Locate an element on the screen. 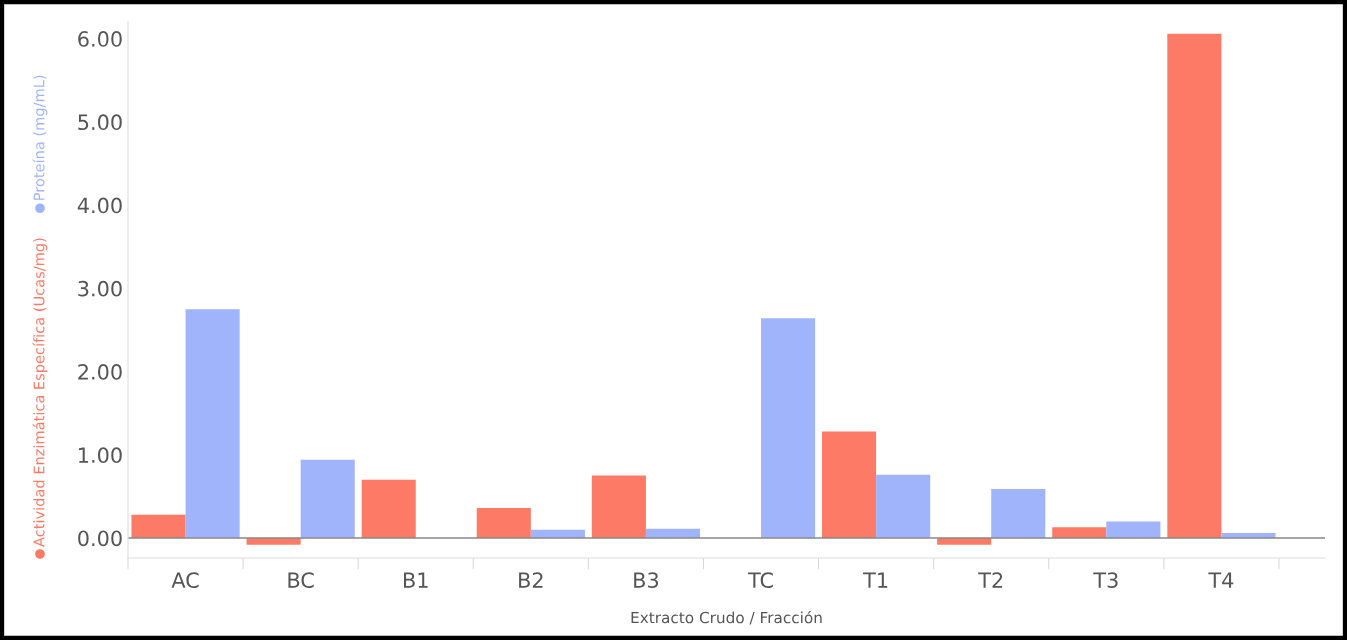 The height and width of the screenshot is (640, 1347). y-tick-label: 3.00 is located at coordinates (100, 288).